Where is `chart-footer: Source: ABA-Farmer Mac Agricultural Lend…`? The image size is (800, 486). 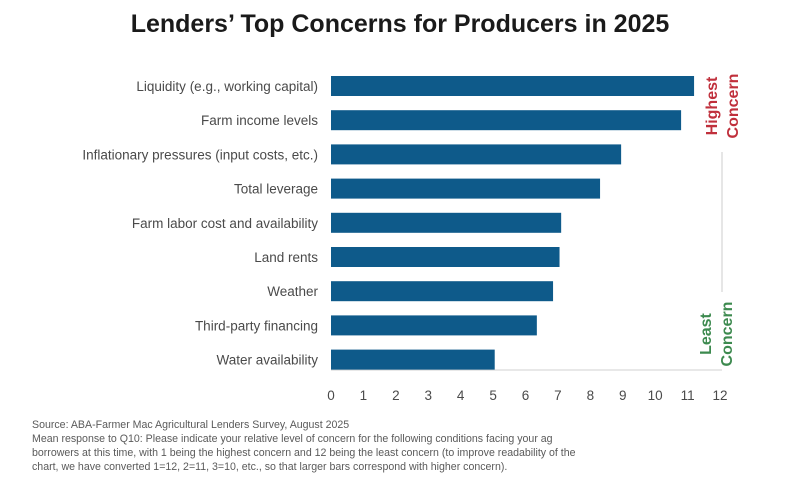
chart-footer: Source: ABA-Farmer Mac Agricultural Lend… is located at coordinates (402, 446).